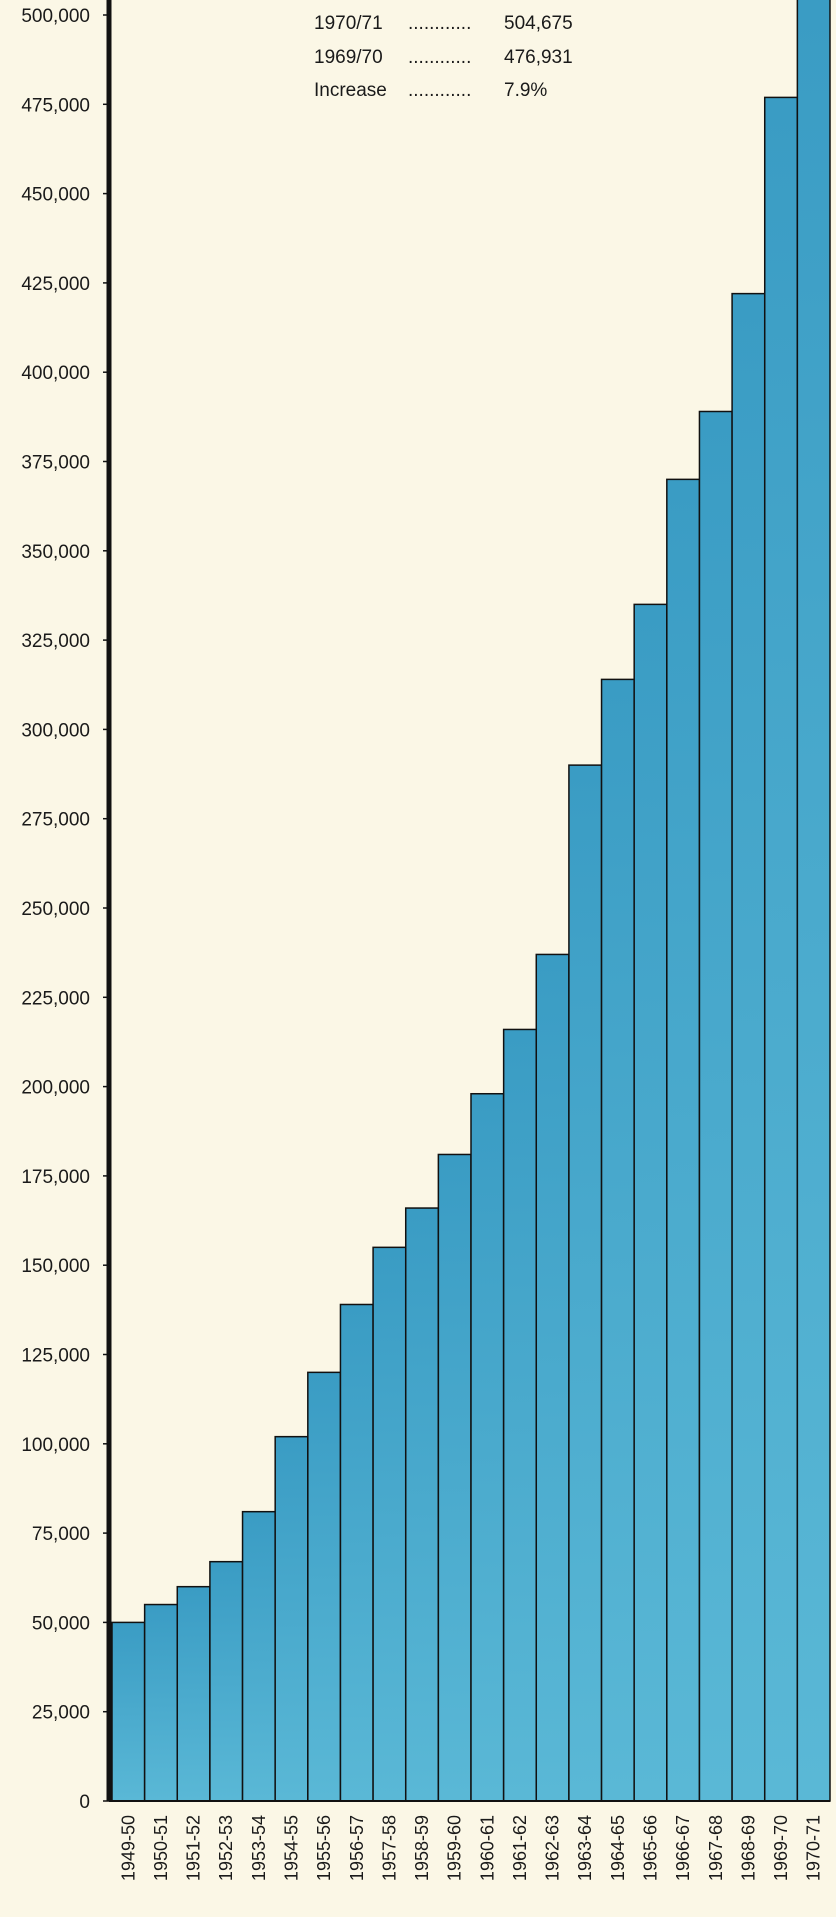  What do you see at coordinates (389, 1848) in the screenshot?
I see `x-category-label: 1957-58` at bounding box center [389, 1848].